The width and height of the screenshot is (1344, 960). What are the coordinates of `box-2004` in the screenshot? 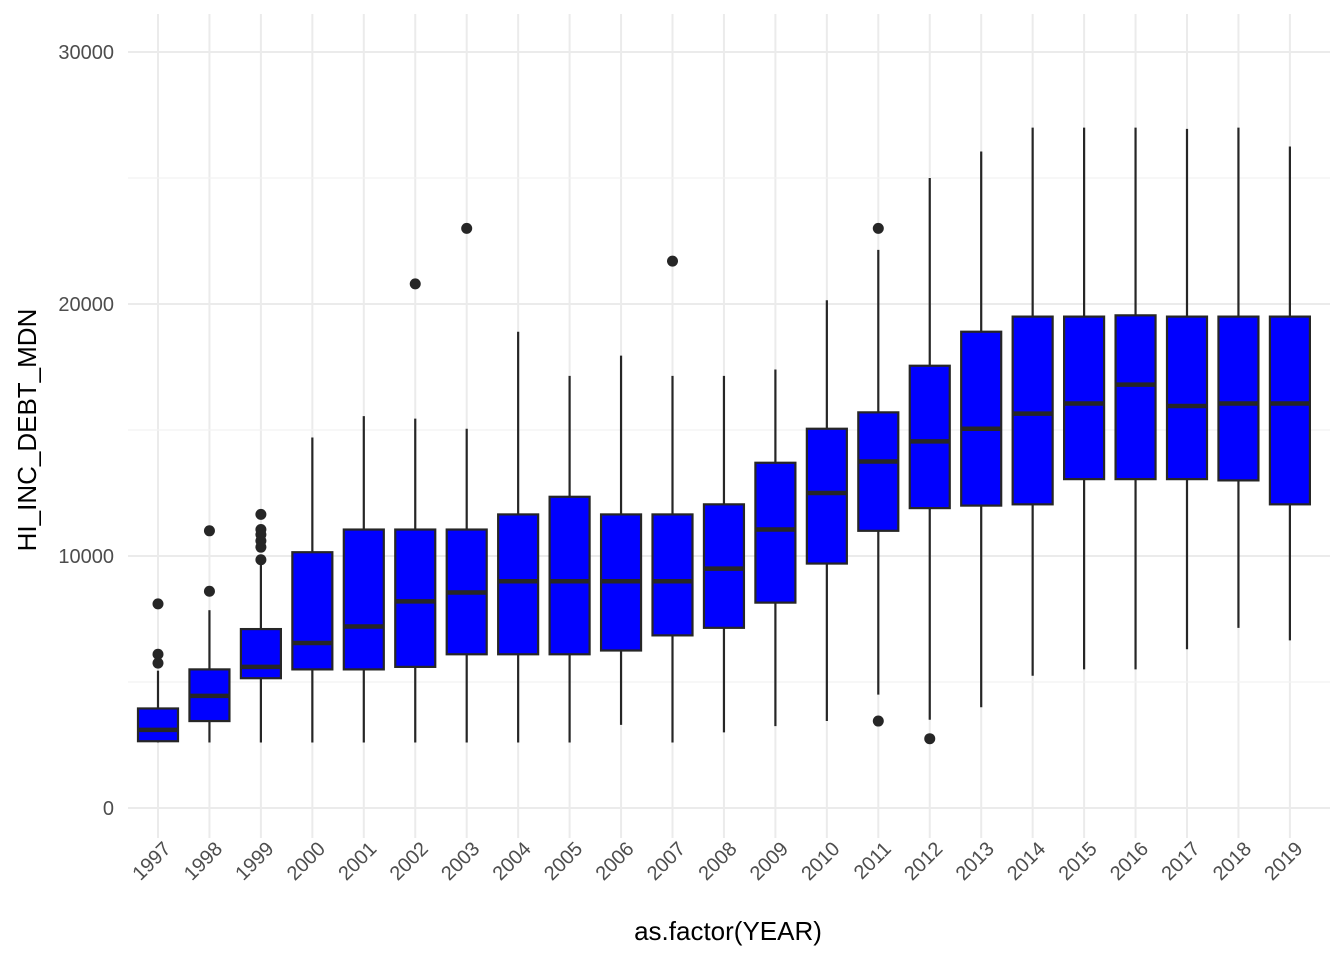 It's located at (518, 537).